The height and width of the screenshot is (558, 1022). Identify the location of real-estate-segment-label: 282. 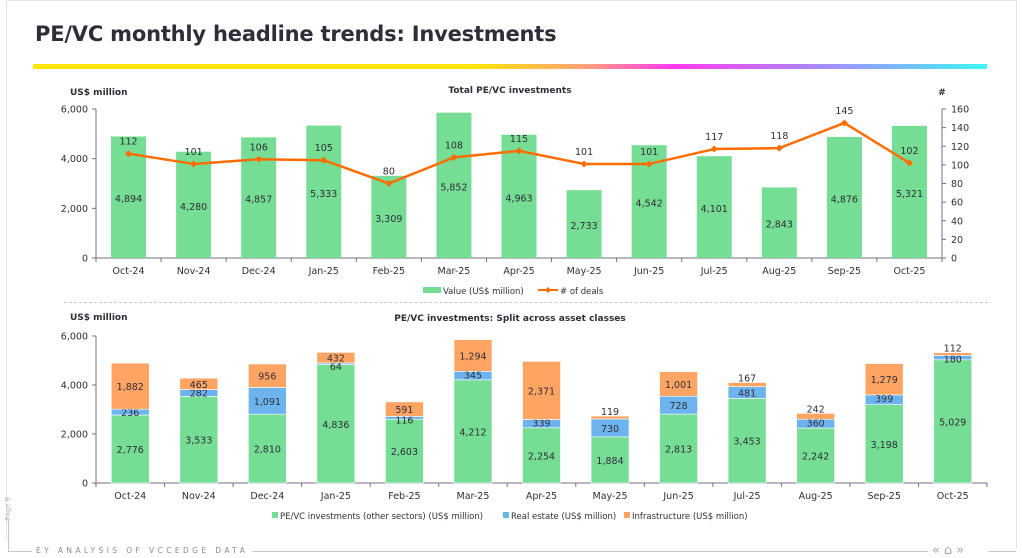
(199, 394).